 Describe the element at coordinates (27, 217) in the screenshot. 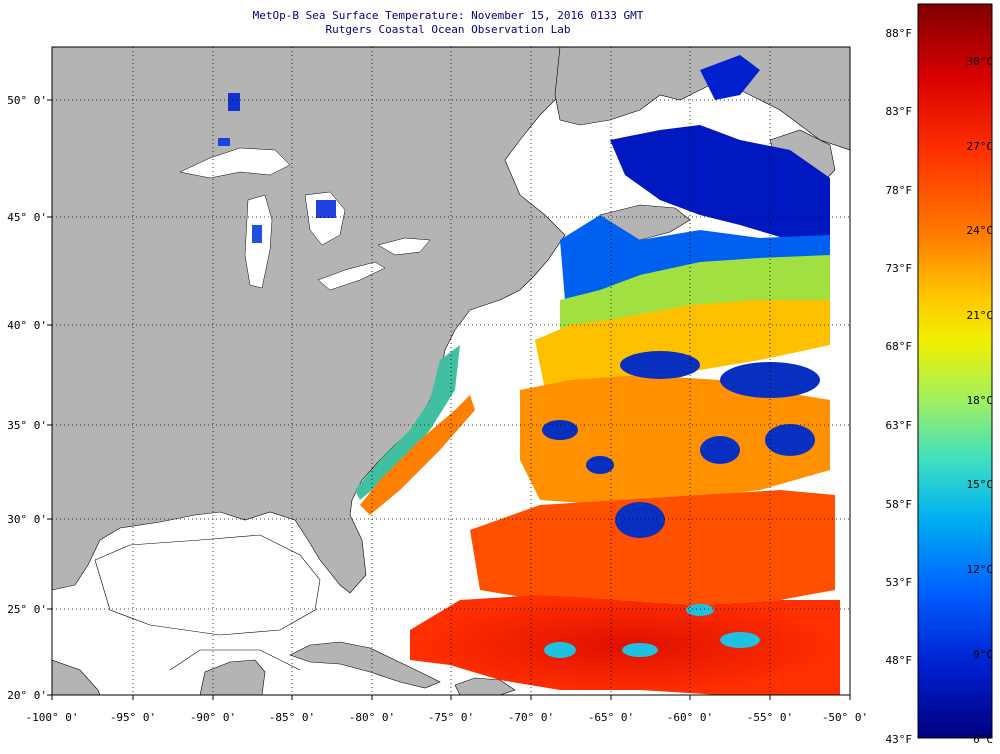

I see `lat-label: 45° 0'` at that location.